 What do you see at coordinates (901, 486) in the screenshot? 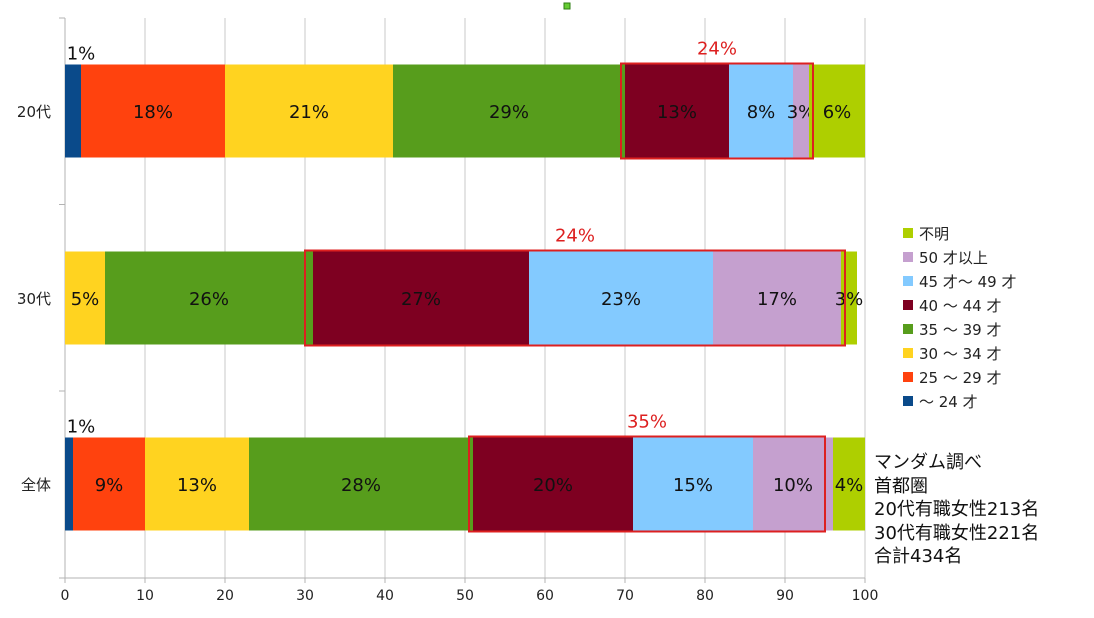
I see `note-line: 首都圏` at bounding box center [901, 486].